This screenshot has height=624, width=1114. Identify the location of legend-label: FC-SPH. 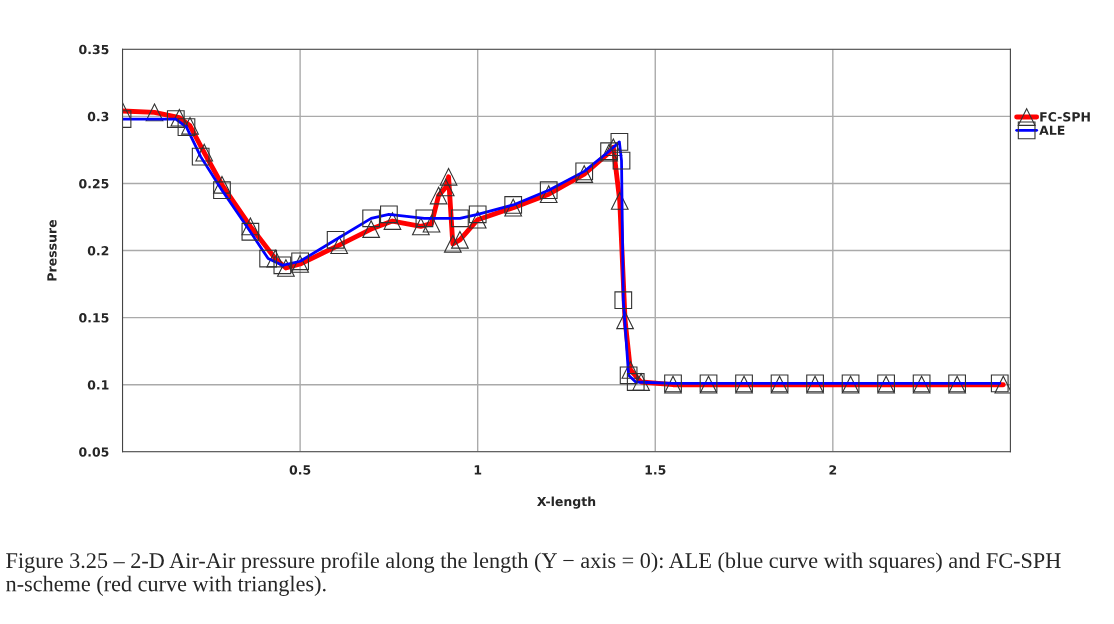
(1065, 117).